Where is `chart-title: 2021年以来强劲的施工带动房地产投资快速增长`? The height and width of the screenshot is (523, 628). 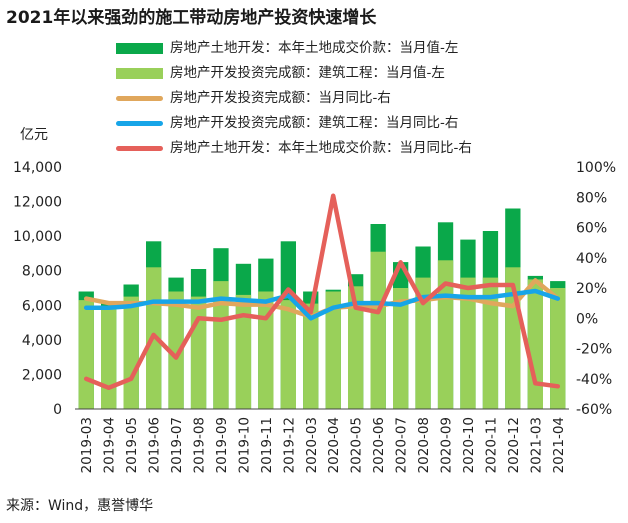 chart-title: 2021年以来强劲的施工带动房地产投资快速增长 is located at coordinates (191, 18).